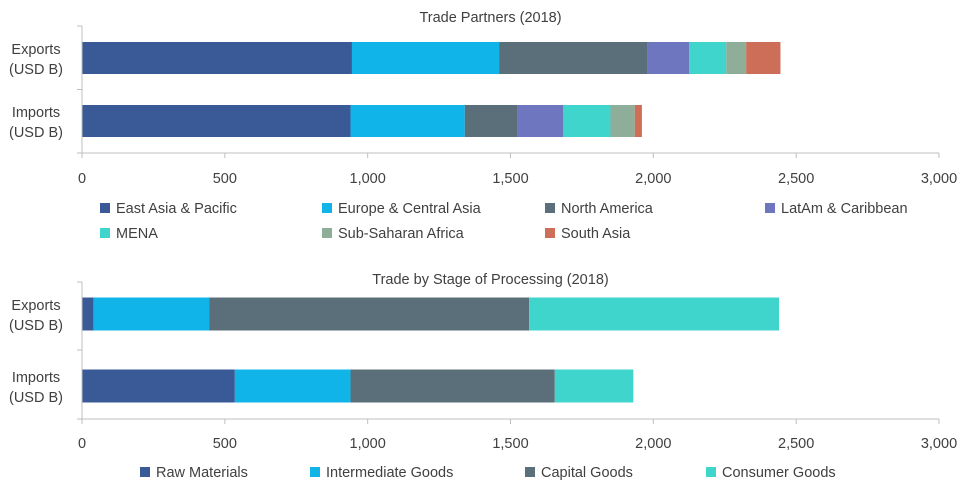 The image size is (975, 495). Describe the element at coordinates (622, 121) in the screenshot. I see `bar-imports-sub-saharan-africa` at that location.